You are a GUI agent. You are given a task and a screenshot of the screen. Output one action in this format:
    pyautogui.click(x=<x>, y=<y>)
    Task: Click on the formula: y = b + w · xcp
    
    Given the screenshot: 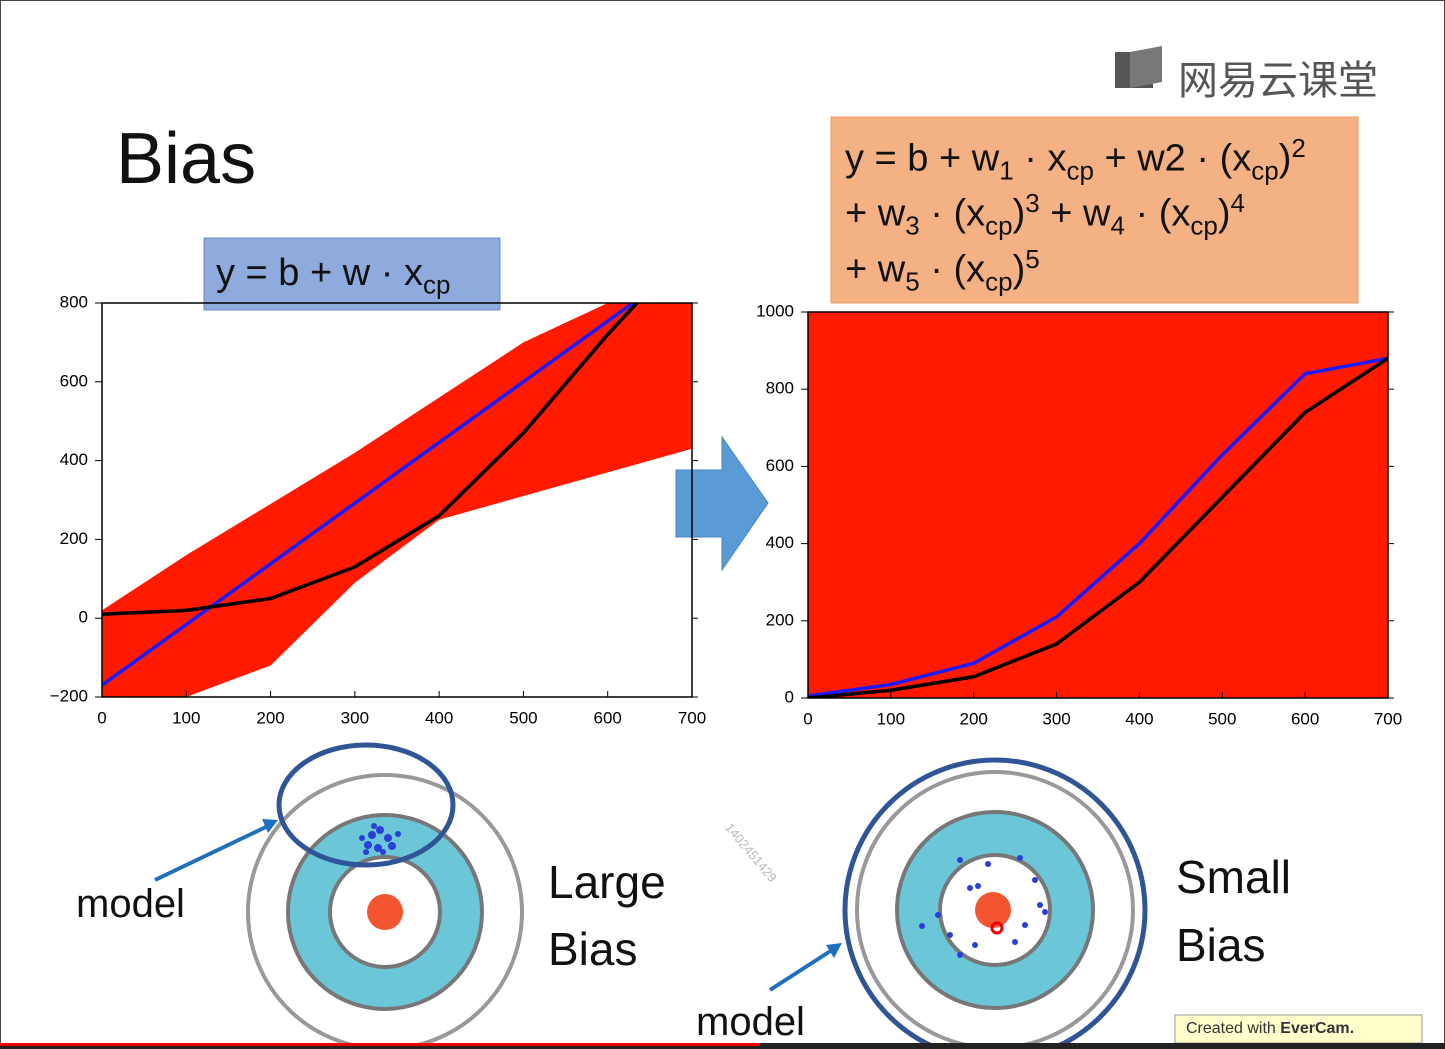 What is the action you would take?
    pyautogui.click(x=333, y=276)
    